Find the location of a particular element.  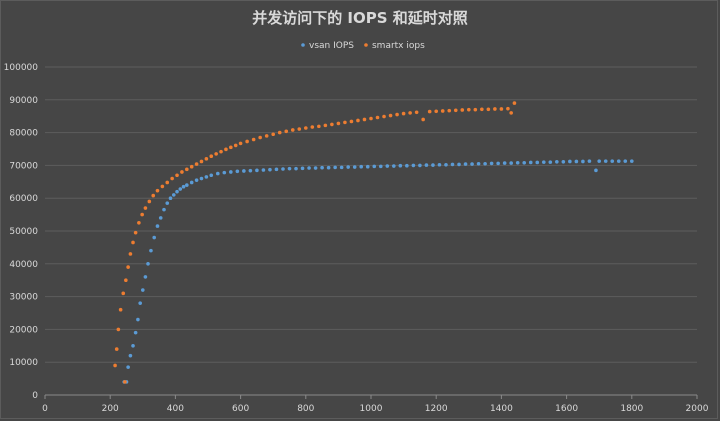

x-tick-label: 1000 is located at coordinates (371, 409).